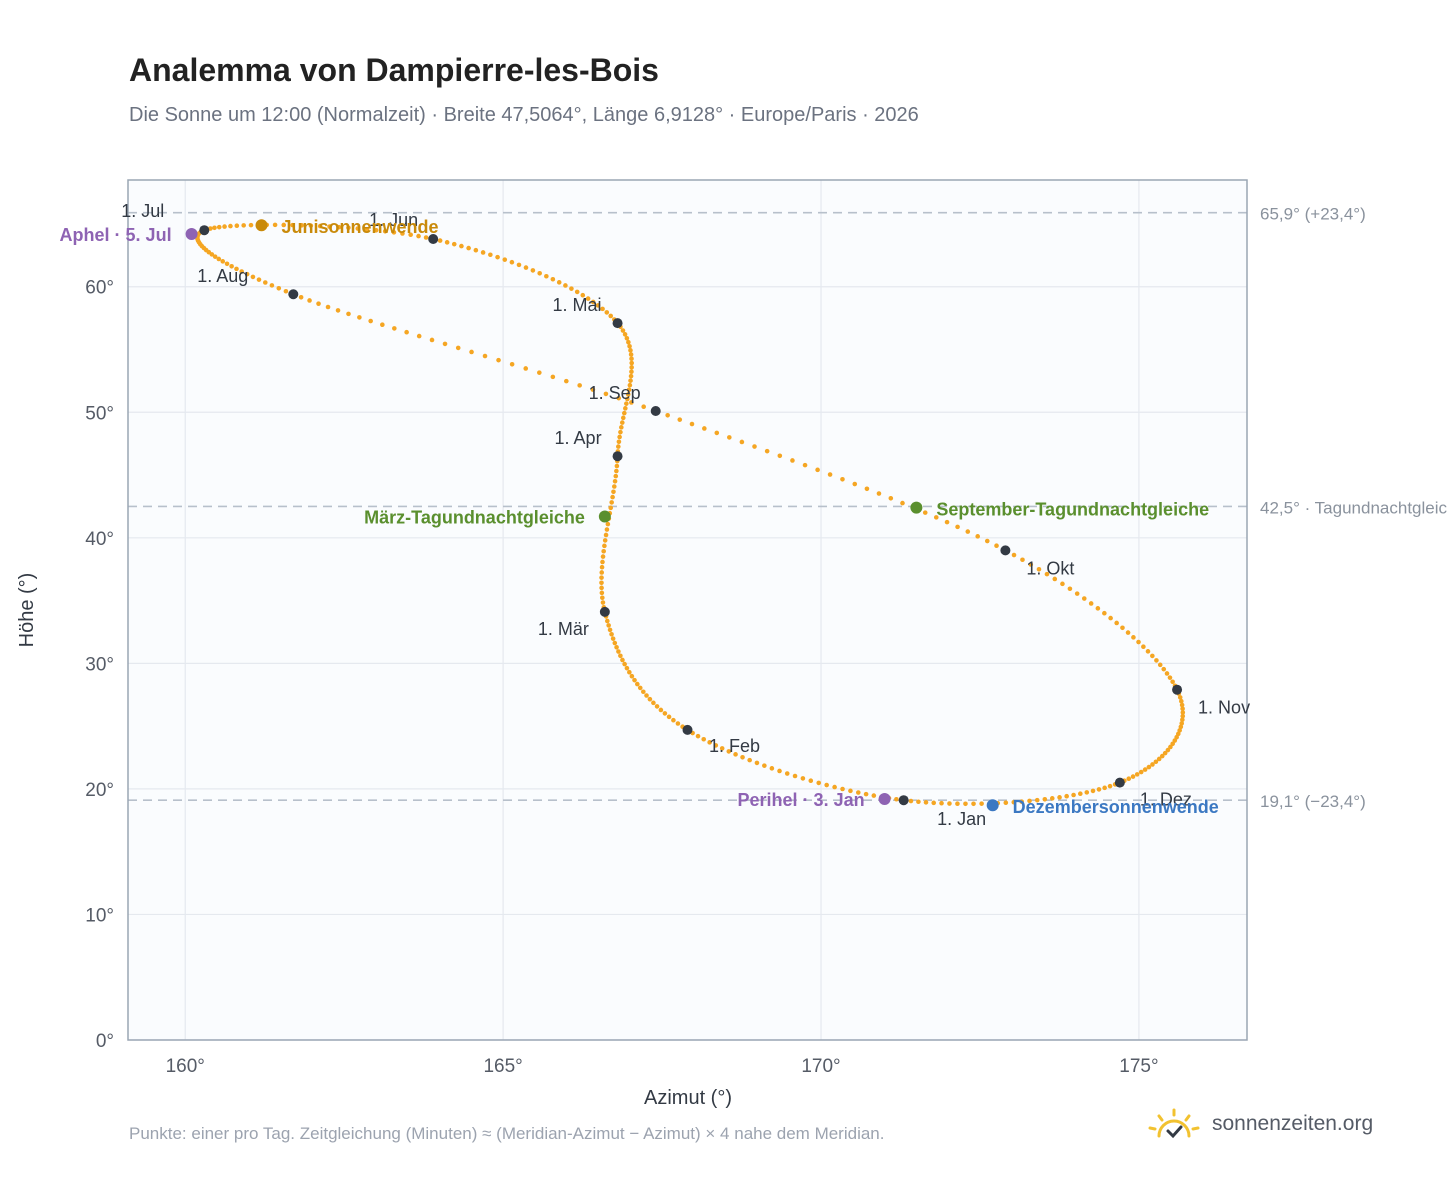 This screenshot has height=1188, width=1448. What do you see at coordinates (99, 288) in the screenshot?
I see `y-tick-label: 60°` at bounding box center [99, 288].